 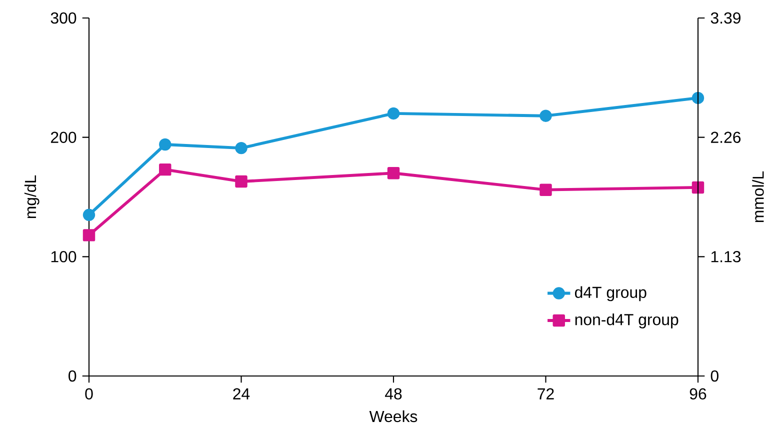 I want to click on x-tick-label: 96, so click(x=698, y=394).